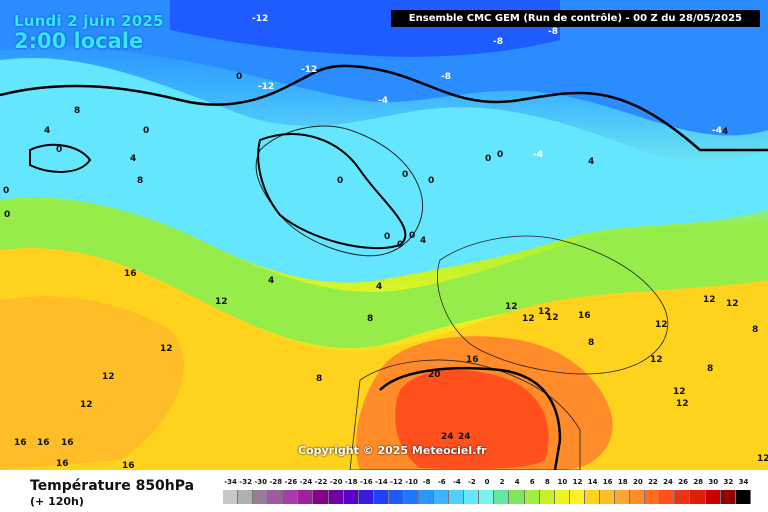 The width and height of the screenshot is (768, 512). Describe the element at coordinates (261, 482) in the screenshot. I see `legend-tick: -30` at that location.